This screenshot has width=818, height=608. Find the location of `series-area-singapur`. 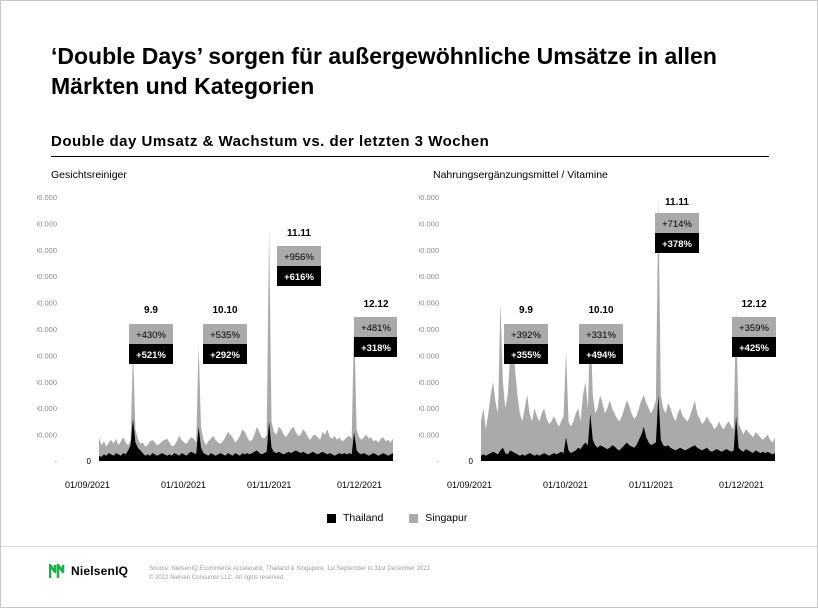

series-area-singapur is located at coordinates (246, 344).